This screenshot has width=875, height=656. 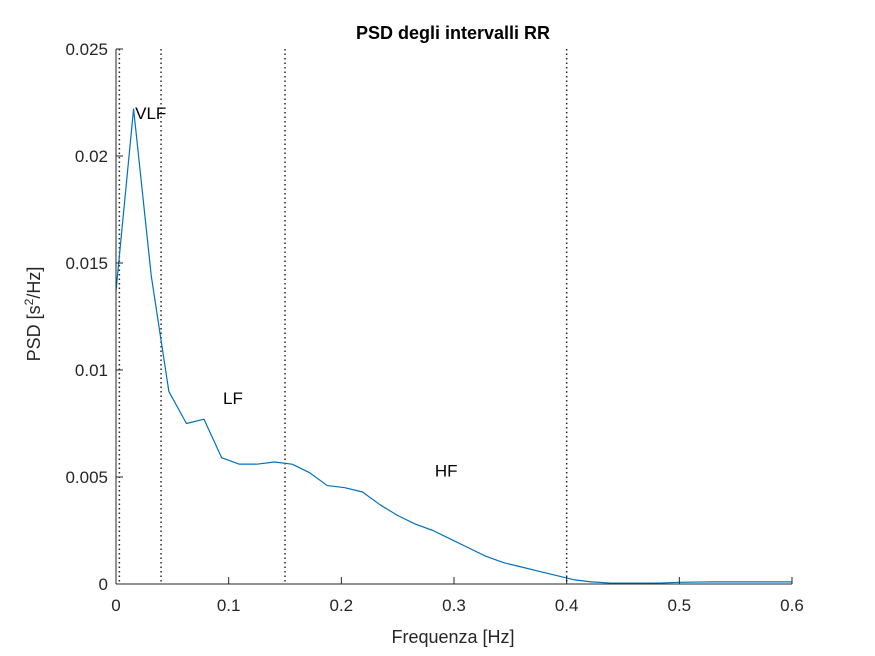 I want to click on y-axis-title: PSD [s2/Hz], so click(x=33, y=314).